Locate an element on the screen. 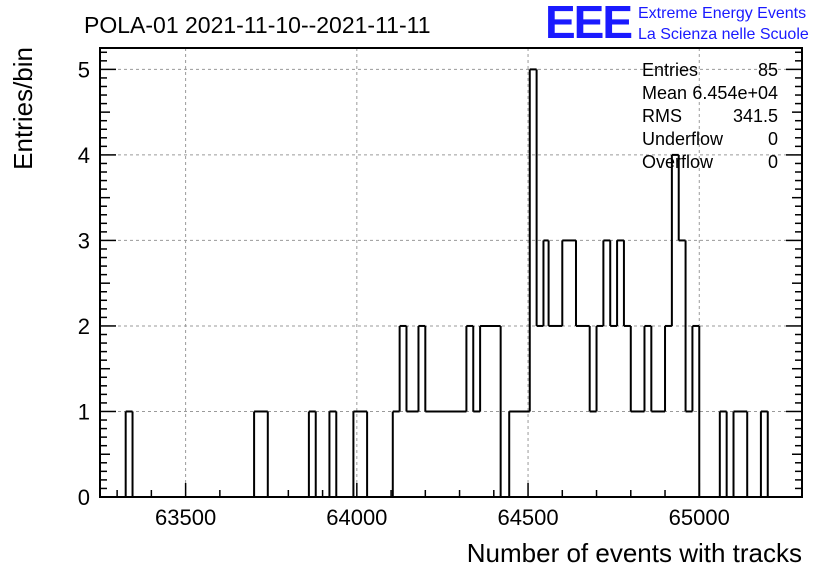 This screenshot has width=836, height=572. y-tick-label: 4 is located at coordinates (84, 155).